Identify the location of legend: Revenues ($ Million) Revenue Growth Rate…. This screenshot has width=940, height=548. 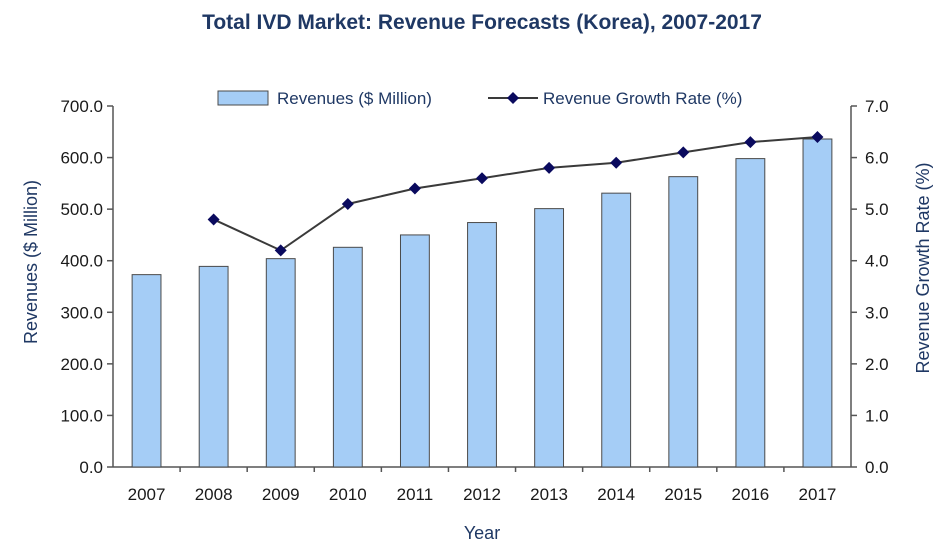
(479, 98).